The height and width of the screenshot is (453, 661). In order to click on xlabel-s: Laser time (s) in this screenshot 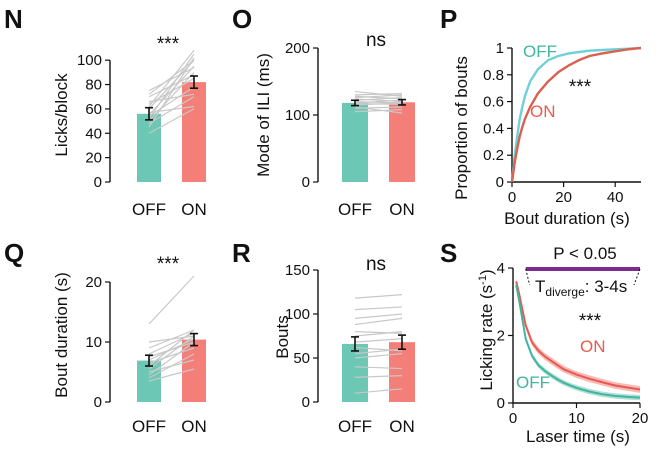, I will do `click(578, 436)`.